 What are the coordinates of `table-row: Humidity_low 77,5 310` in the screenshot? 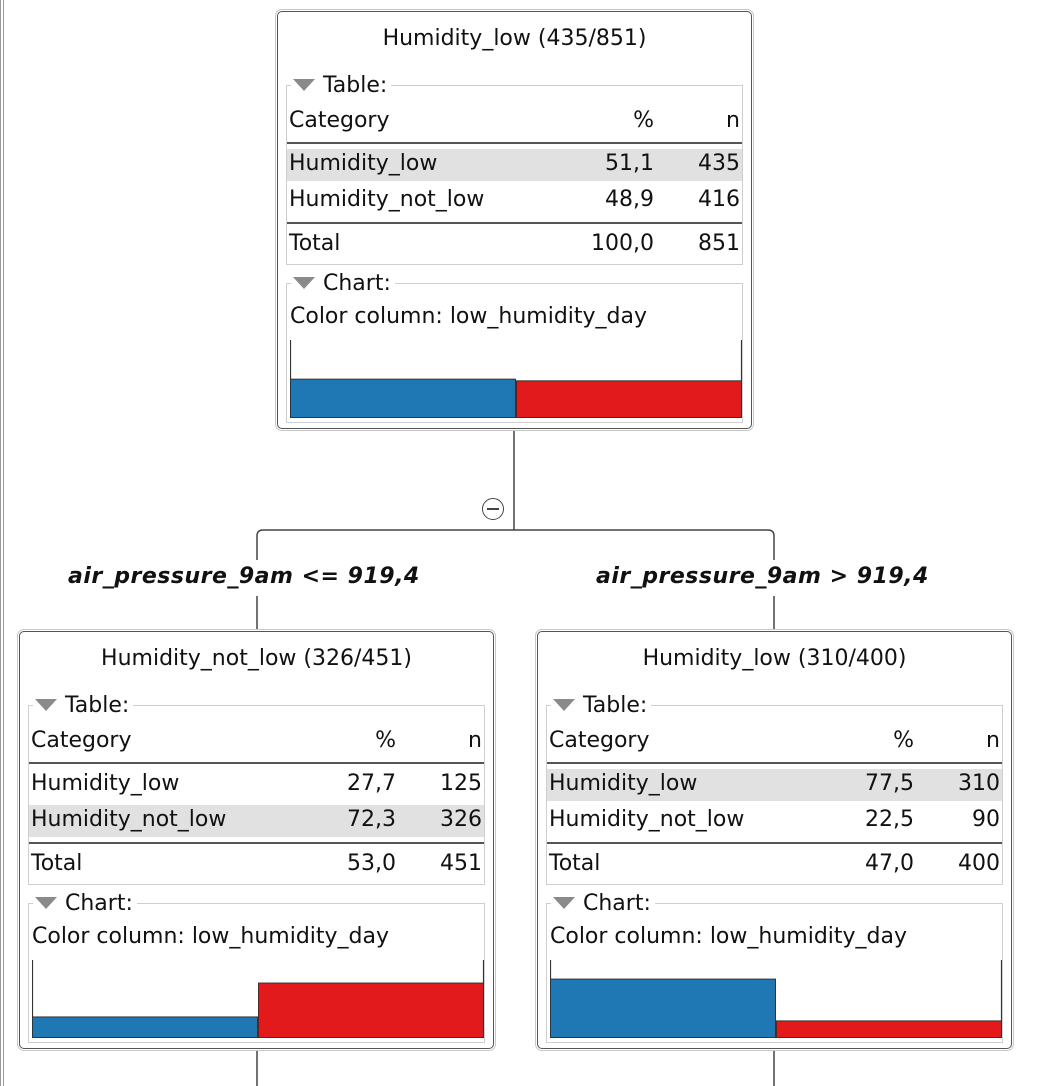 It's located at (774, 785).